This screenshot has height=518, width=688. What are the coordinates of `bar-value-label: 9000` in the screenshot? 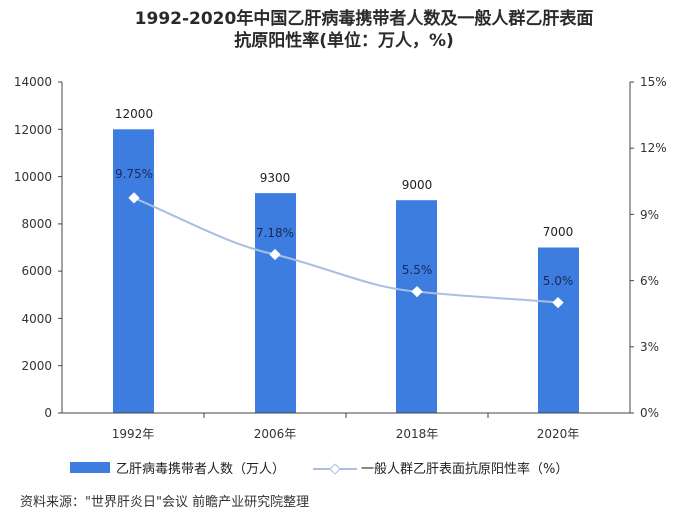 It's located at (417, 185).